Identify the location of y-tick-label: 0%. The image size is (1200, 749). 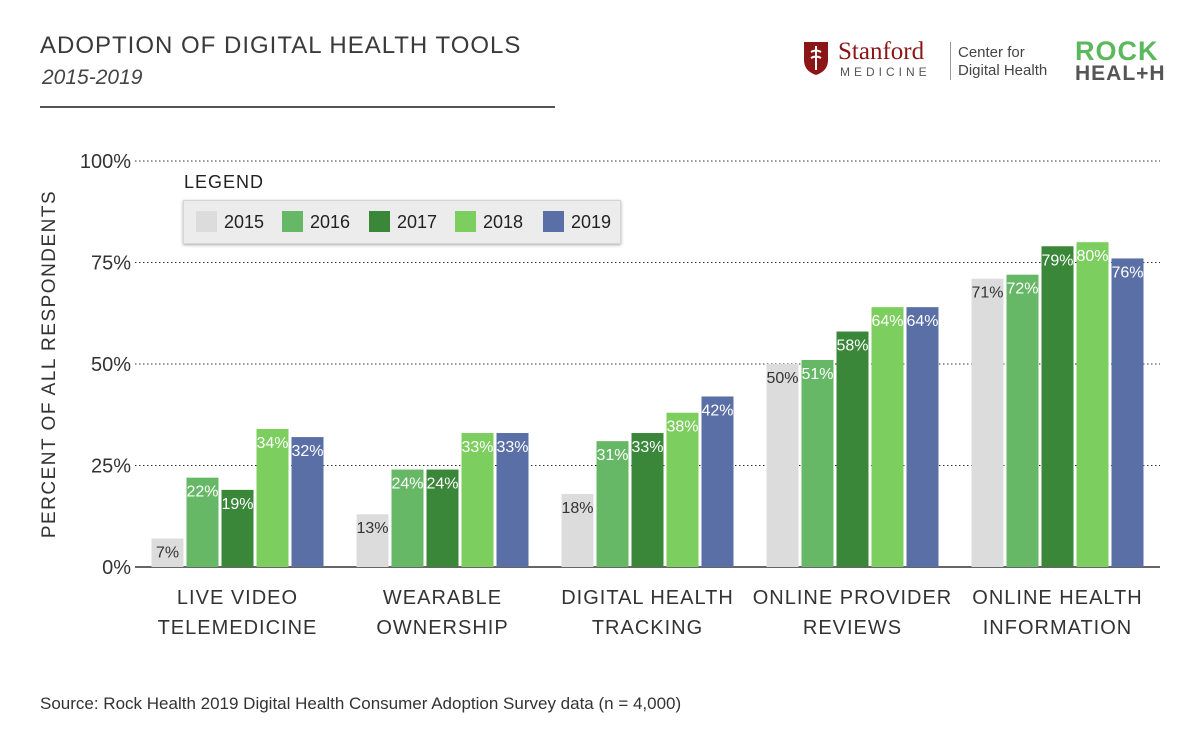
(116, 568).